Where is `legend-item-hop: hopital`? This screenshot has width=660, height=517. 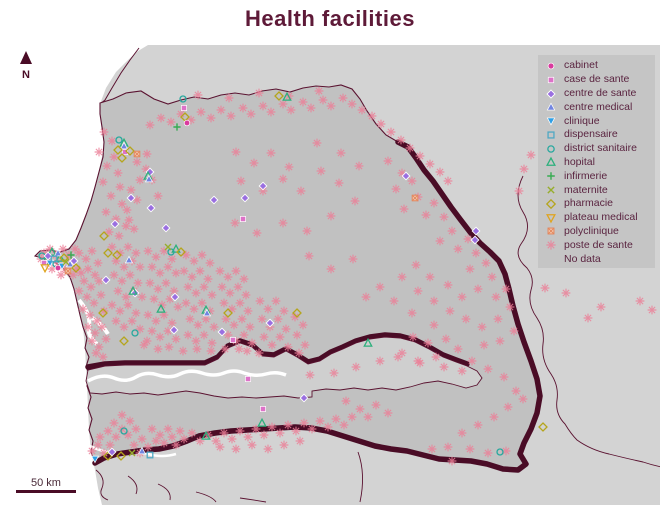
legend-item-hop: hopital is located at coordinates (596, 163).